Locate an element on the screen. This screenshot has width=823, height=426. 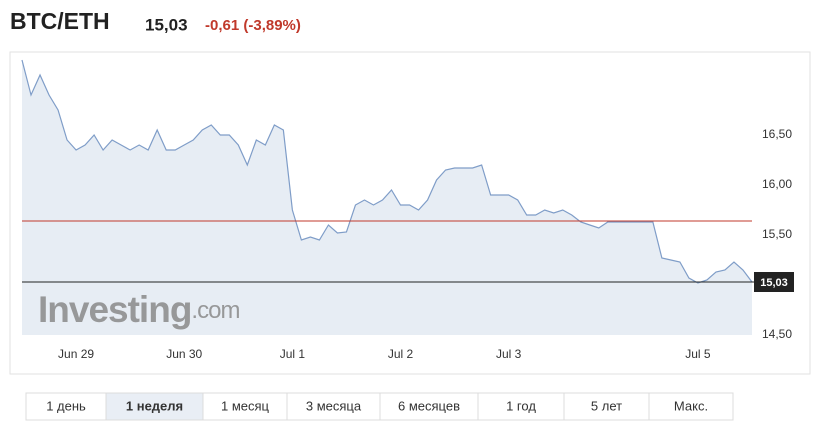
range-button-label: Макс. is located at coordinates (691, 405).